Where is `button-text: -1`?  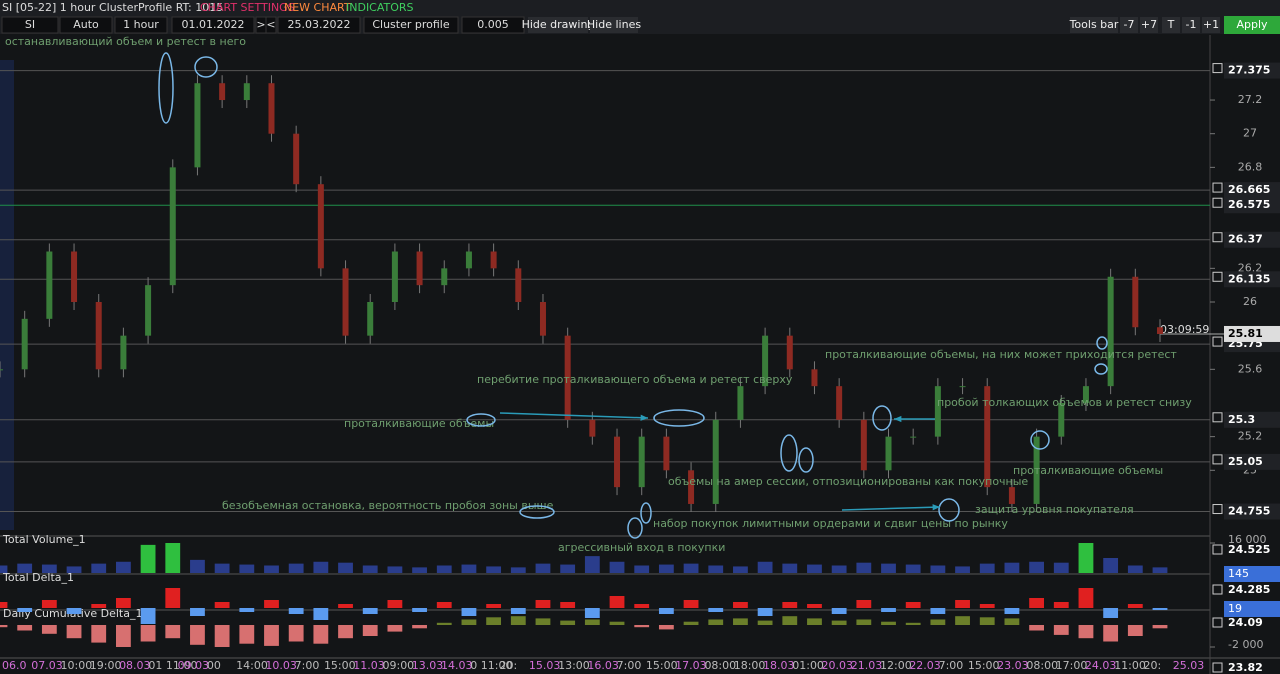
button-text: -1 is located at coordinates (1191, 24).